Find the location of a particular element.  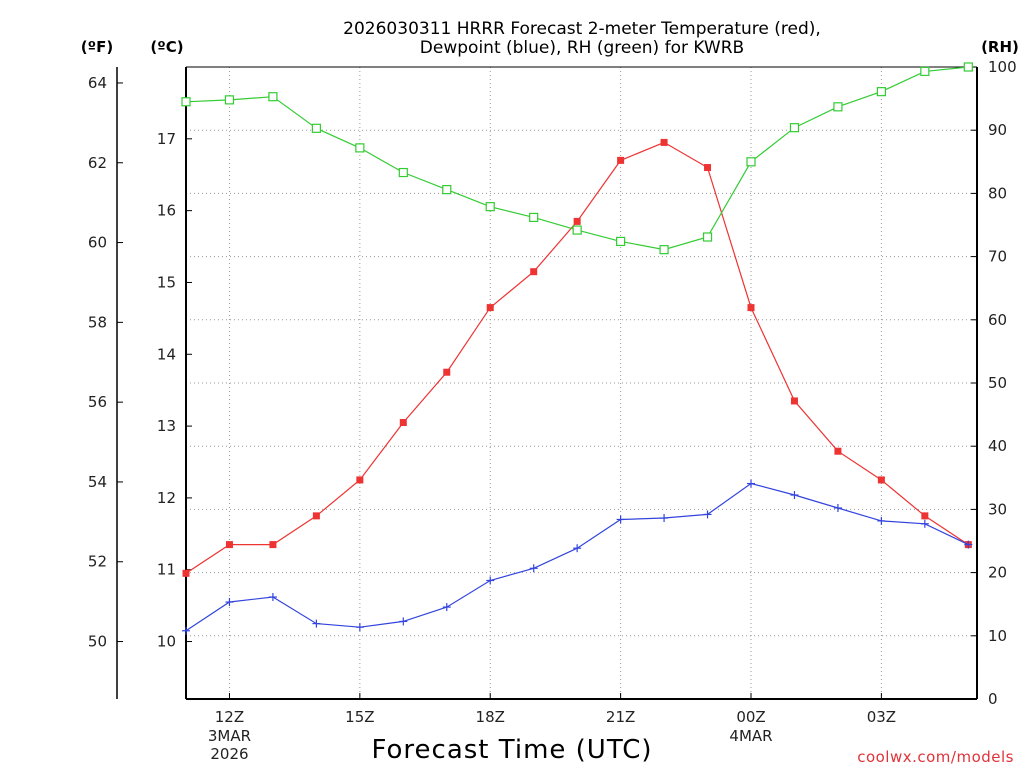

rh-tick-label: 30 is located at coordinates (997, 509).